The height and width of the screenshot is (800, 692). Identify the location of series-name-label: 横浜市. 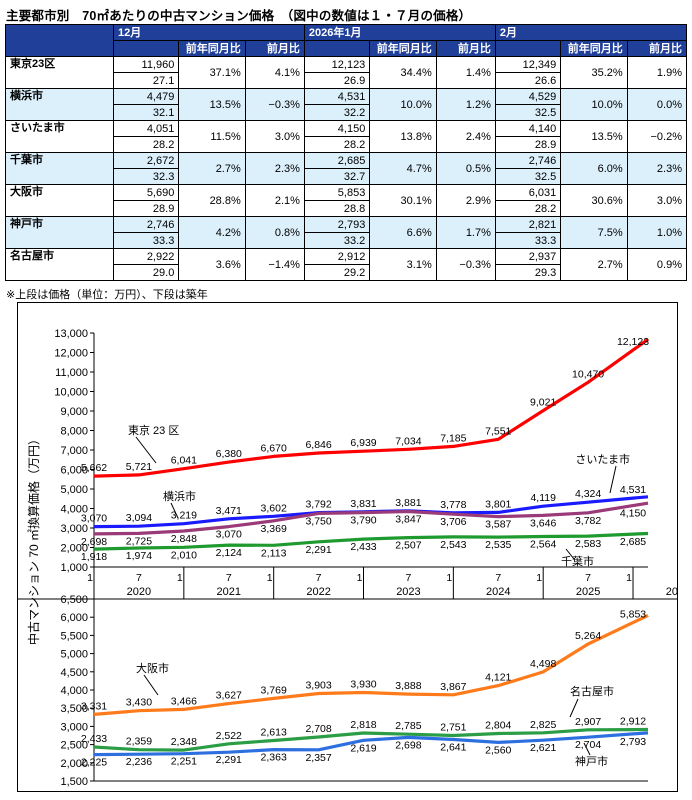
(179, 496).